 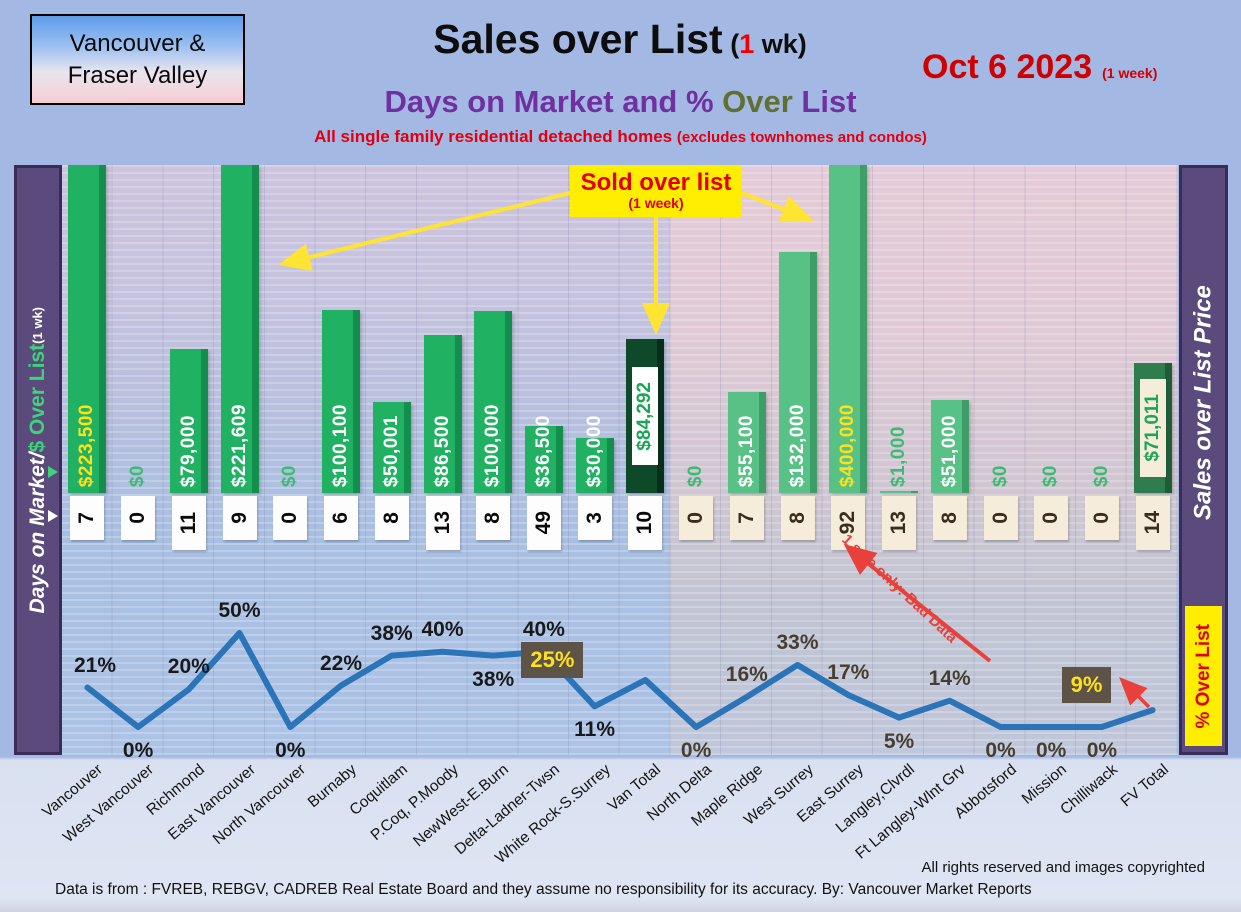 I want to click on pct-label-North Vancouver: 0%, so click(x=290, y=750).